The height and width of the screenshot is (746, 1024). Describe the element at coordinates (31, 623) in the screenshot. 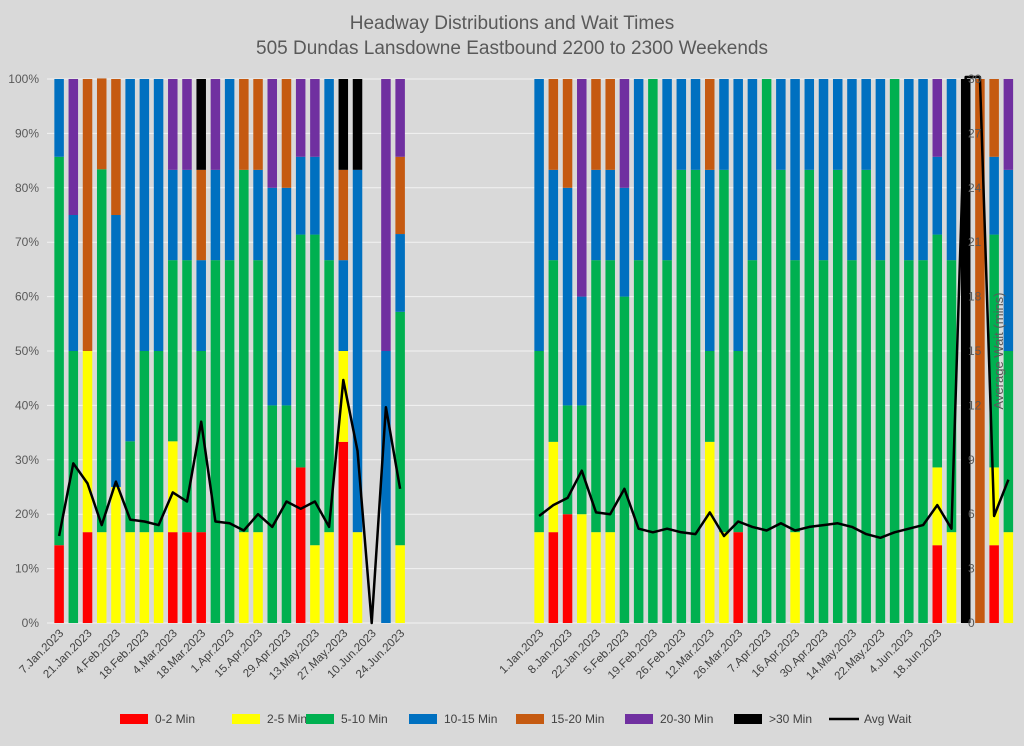

I see `y-left-tick-label: 0%` at that location.